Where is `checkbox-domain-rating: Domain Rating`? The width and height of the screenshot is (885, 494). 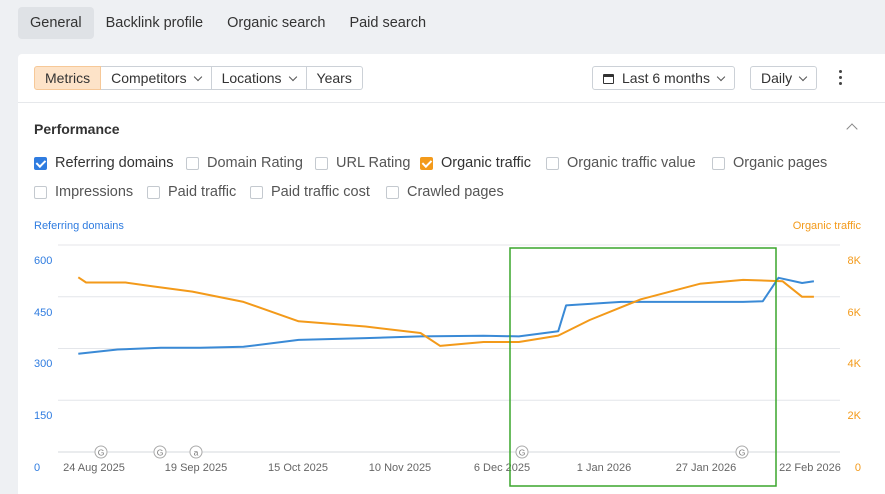 checkbox-domain-rating: Domain Rating is located at coordinates (244, 163).